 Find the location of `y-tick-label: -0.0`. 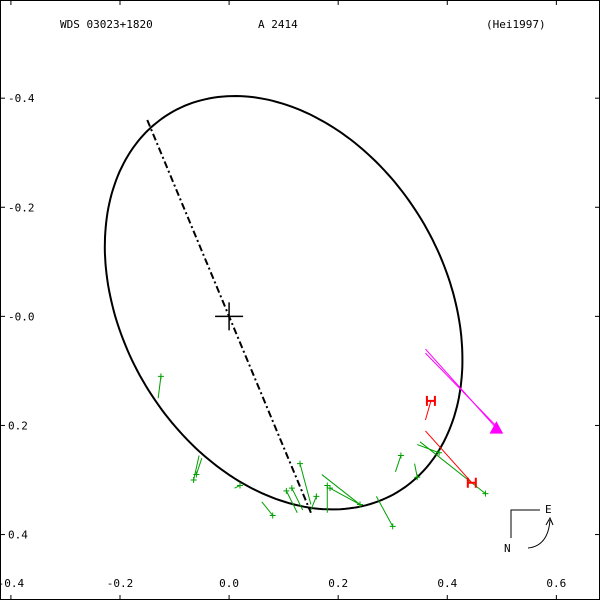

y-tick-label: -0.0 is located at coordinates (21, 316).